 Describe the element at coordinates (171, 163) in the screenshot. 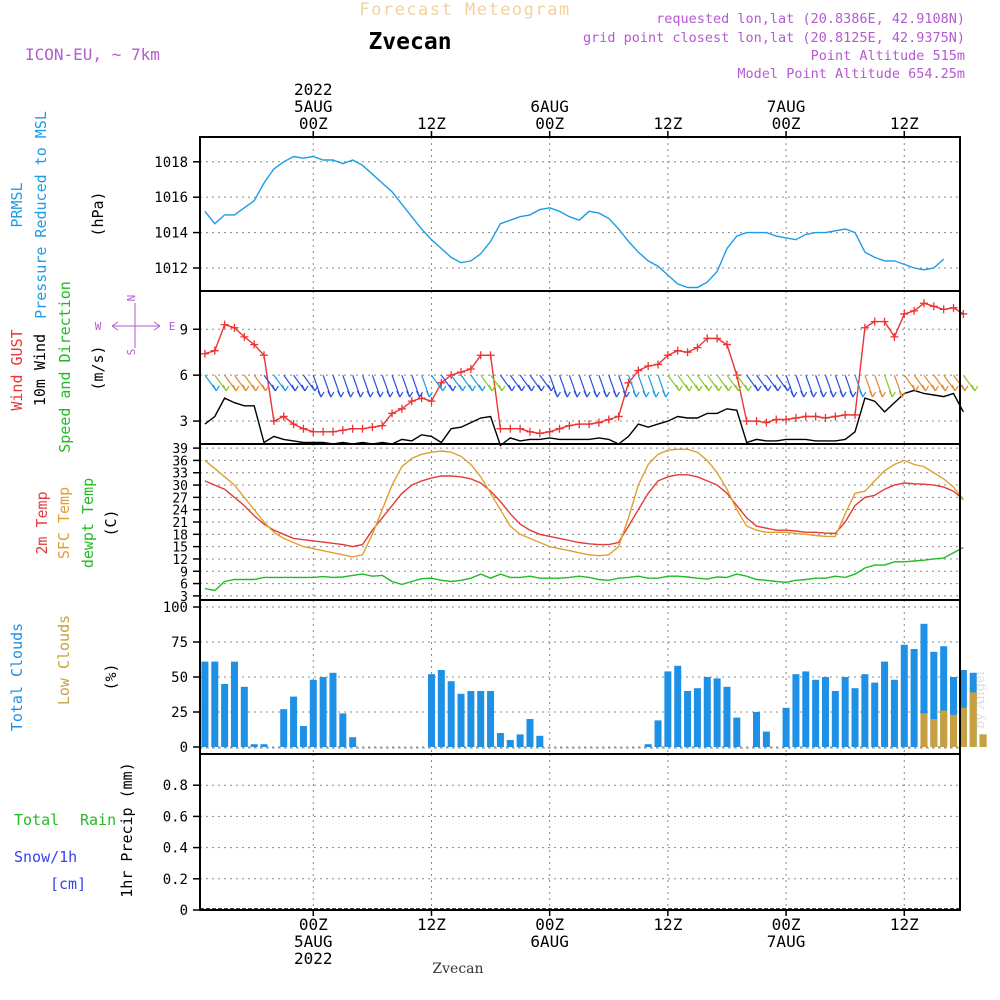

I see `y-tick-label: 1018` at that location.